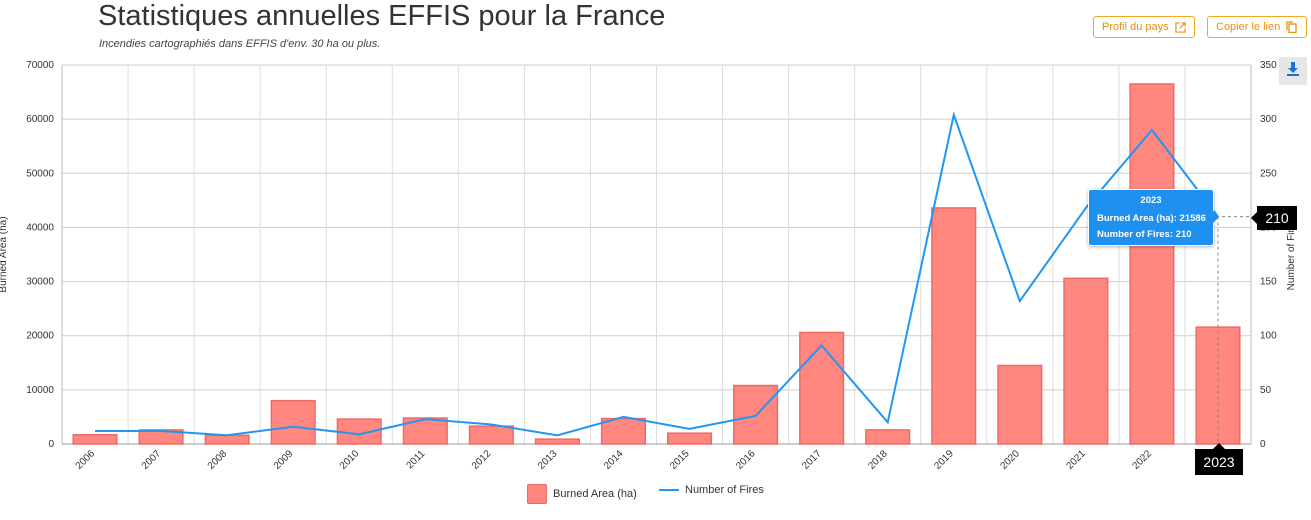 Image resolution: width=1311 pixels, height=520 pixels. What do you see at coordinates (1216, 217) in the screenshot?
I see `tooltip-arrow` at bounding box center [1216, 217].